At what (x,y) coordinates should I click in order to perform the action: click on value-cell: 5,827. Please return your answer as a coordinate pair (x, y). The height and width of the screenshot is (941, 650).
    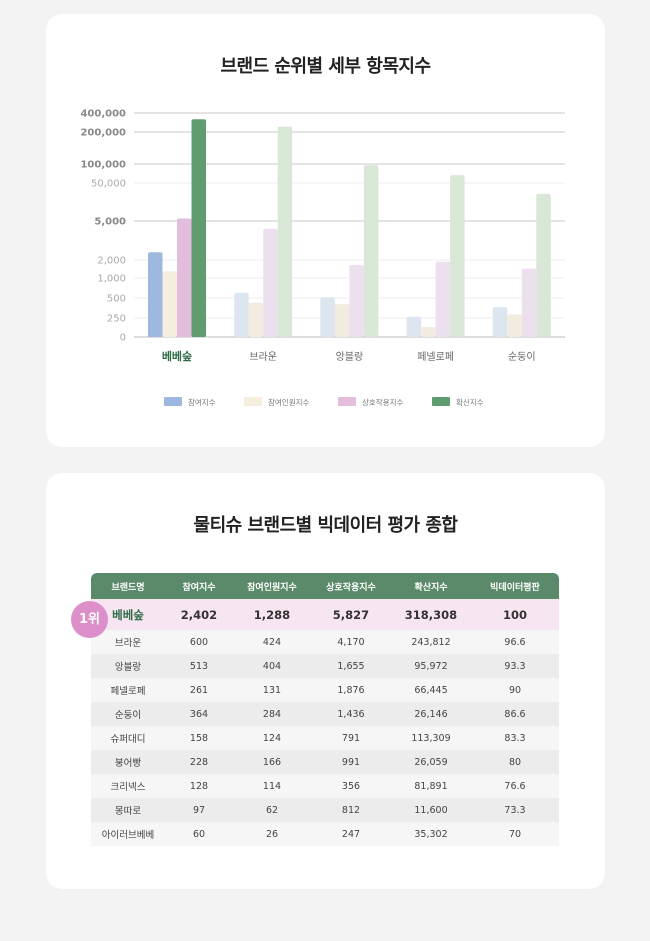
    Looking at the image, I should click on (351, 614).